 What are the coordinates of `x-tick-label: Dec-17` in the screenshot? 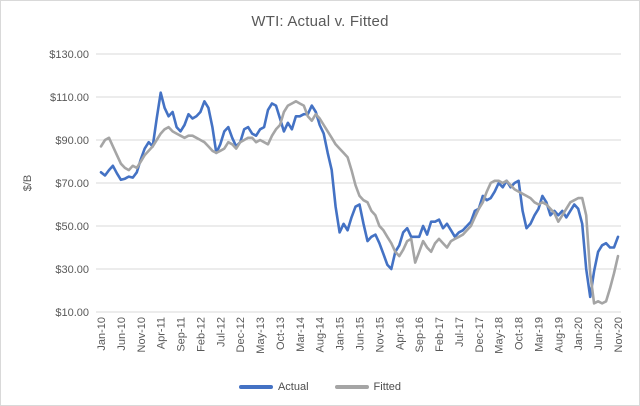 It's located at (480, 334).